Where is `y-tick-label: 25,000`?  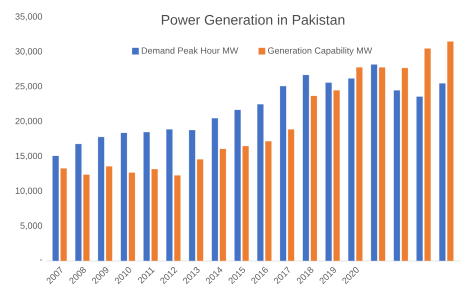
y-tick-label: 25,000 is located at coordinates (29, 86).